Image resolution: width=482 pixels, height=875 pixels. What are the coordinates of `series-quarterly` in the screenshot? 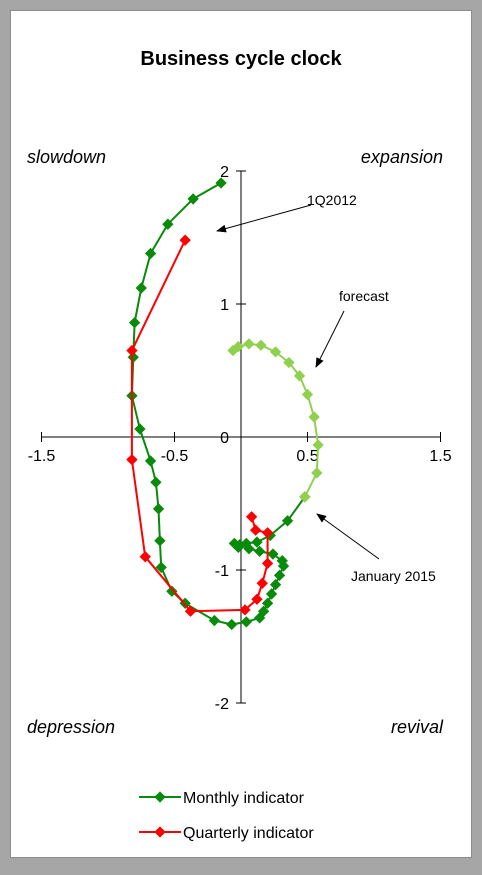 It's located at (200, 425).